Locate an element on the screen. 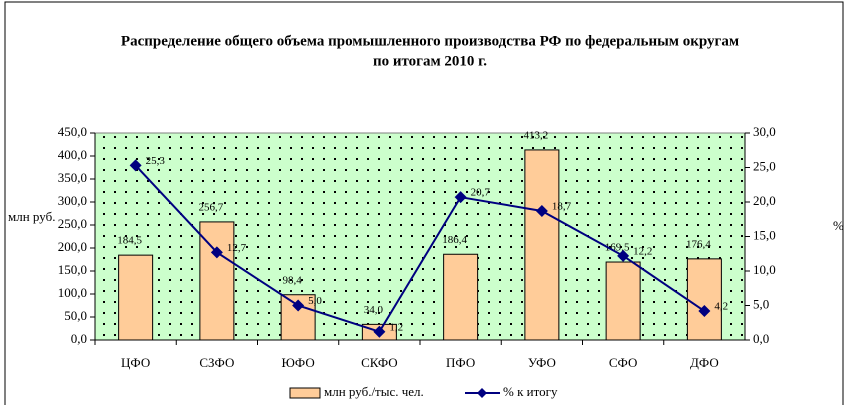  line-value-label: 25,3 is located at coordinates (156, 161).